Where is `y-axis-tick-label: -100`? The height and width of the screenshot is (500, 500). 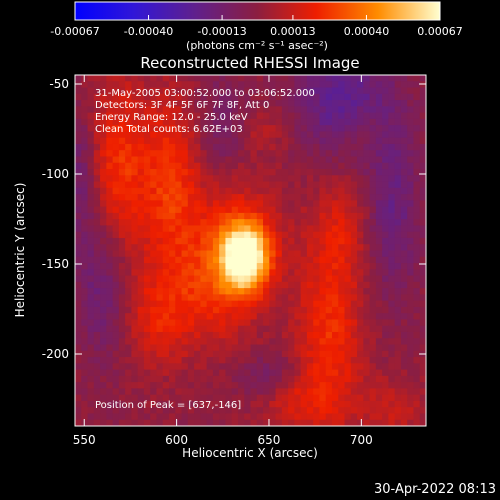
y-axis-tick-label: -100 is located at coordinates (55, 174).